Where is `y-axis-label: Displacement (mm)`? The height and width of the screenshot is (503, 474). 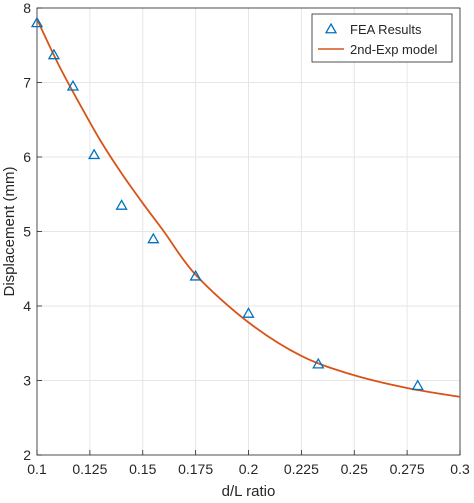
y-axis-label: Displacement (mm) is located at coordinates (9, 231).